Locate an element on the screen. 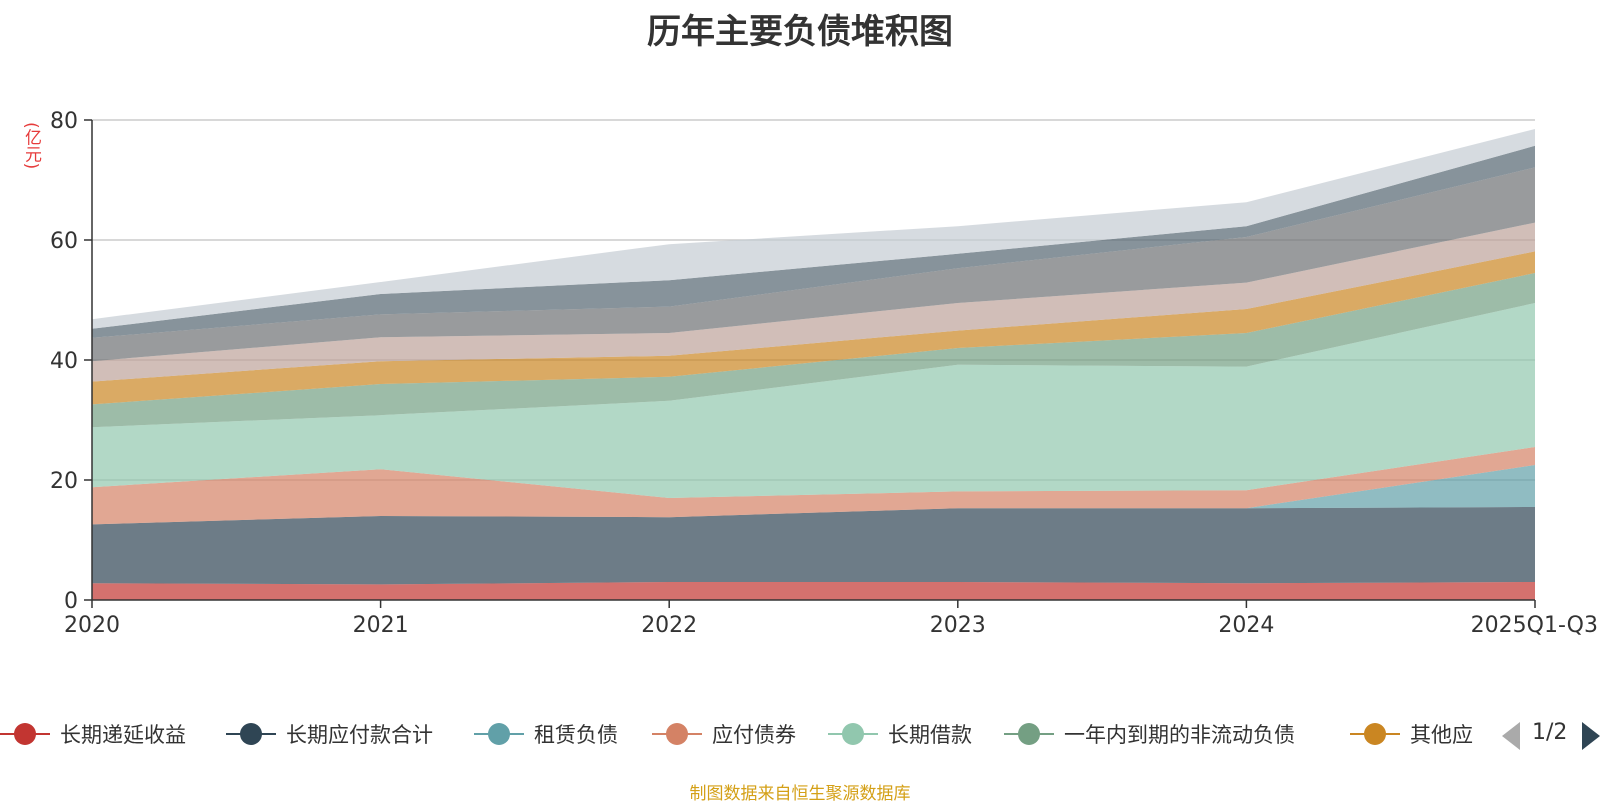 Image resolution: width=1600 pixels, height=804 pixels. legend-label: 应付债券 is located at coordinates (754, 735).